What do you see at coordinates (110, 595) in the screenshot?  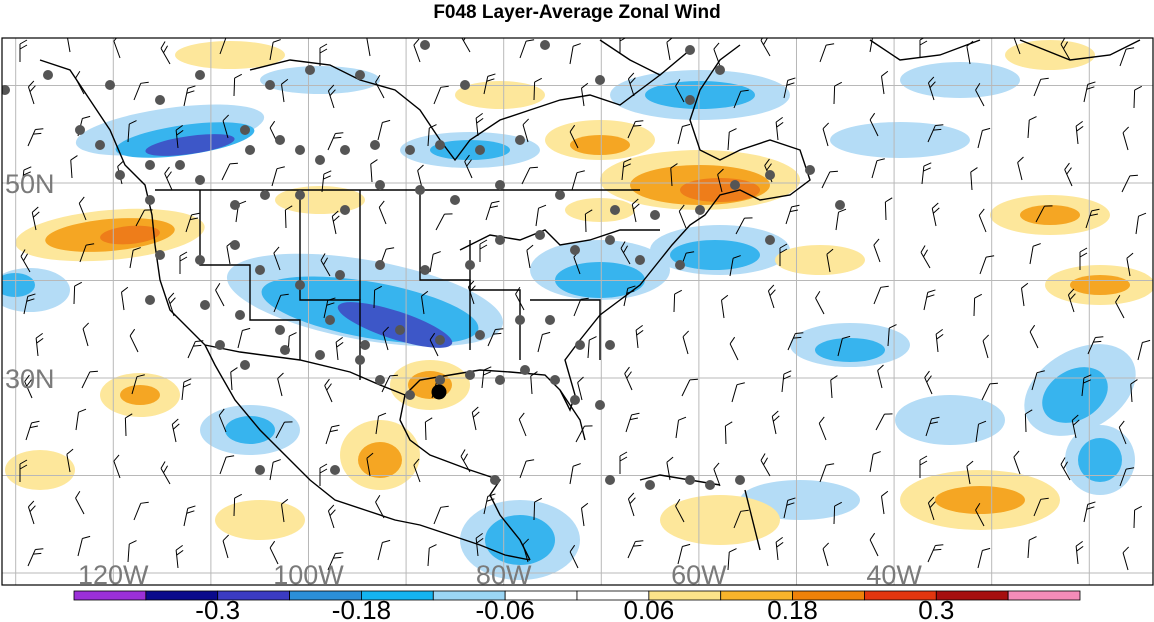 I see `colorbar-swatch` at bounding box center [110, 595].